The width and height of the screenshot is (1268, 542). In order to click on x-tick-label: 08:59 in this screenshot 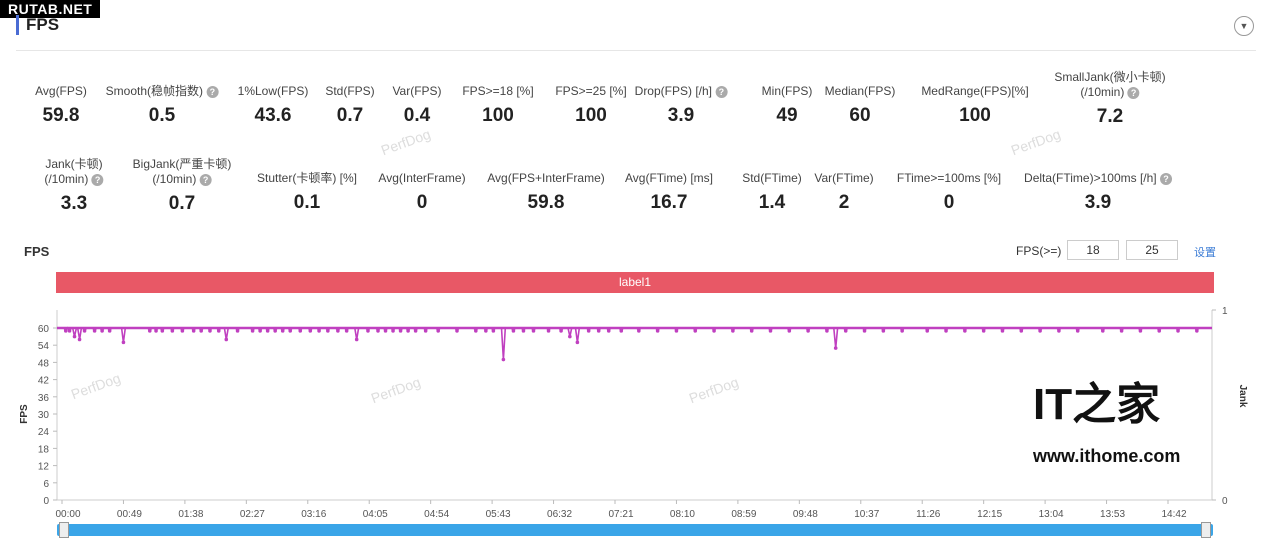, I will do `click(743, 514)`.